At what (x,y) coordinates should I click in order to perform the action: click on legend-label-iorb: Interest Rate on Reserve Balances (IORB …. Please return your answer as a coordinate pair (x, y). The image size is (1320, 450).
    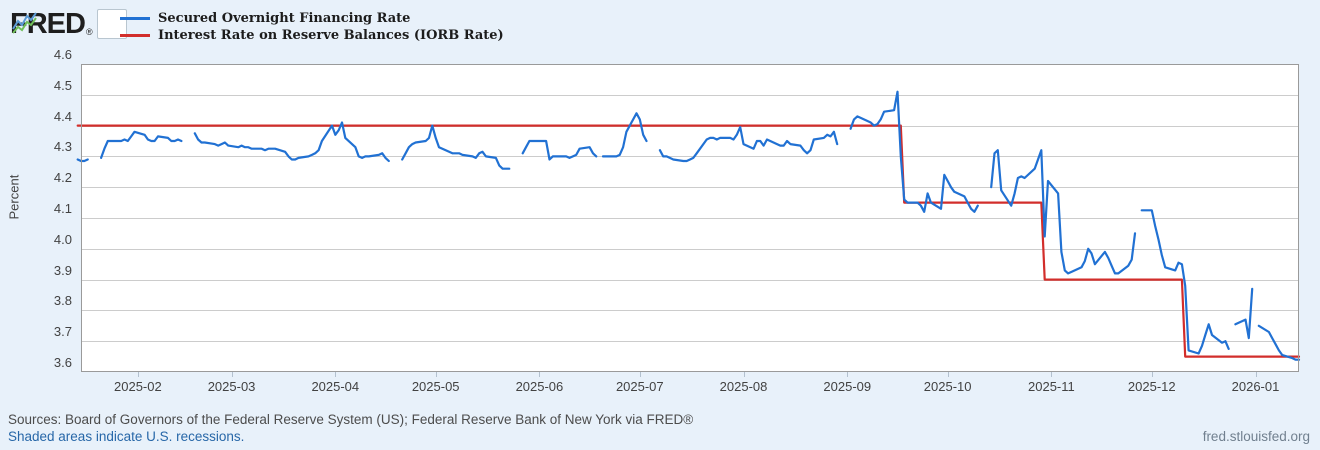
    Looking at the image, I should click on (331, 35).